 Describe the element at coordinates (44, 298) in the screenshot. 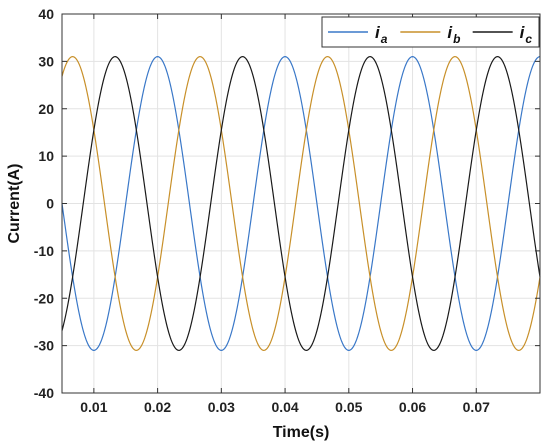

I see `y-tick-label: -20` at that location.